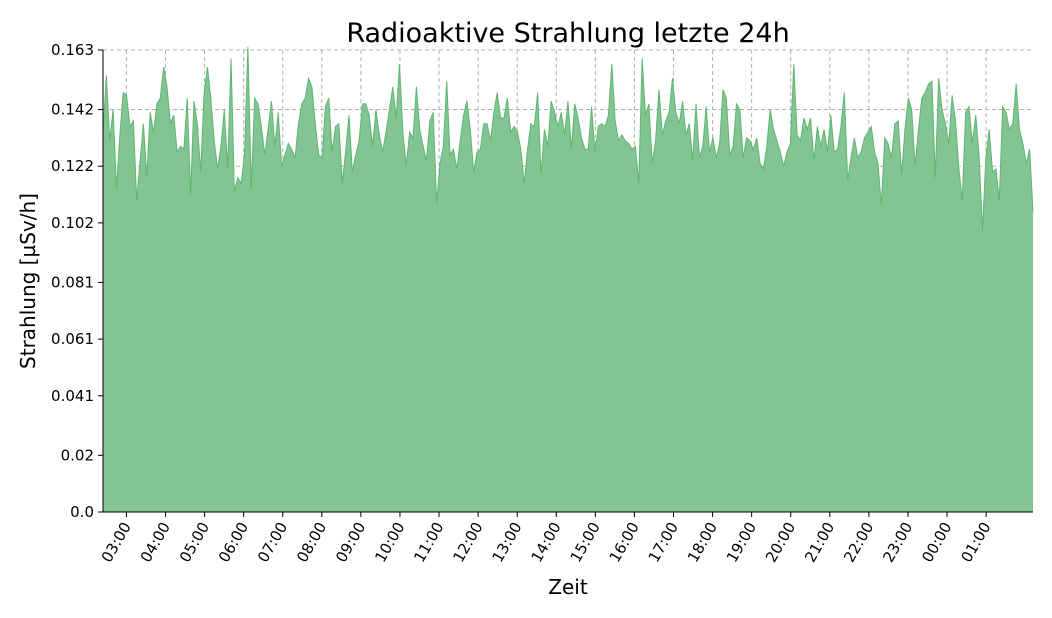 This screenshot has height=618, width=1052. I want to click on x-tick-label: 23:00, so click(897, 542).